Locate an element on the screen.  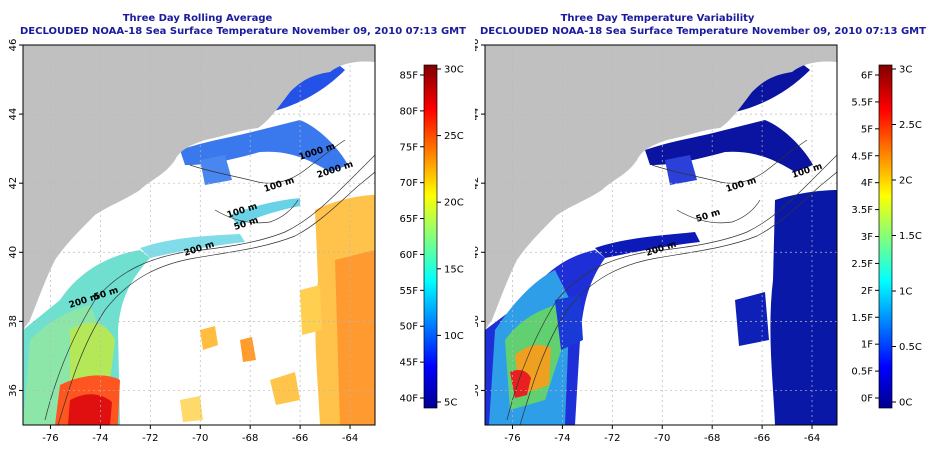
colorbar-c-label: 25C is located at coordinates (454, 136).